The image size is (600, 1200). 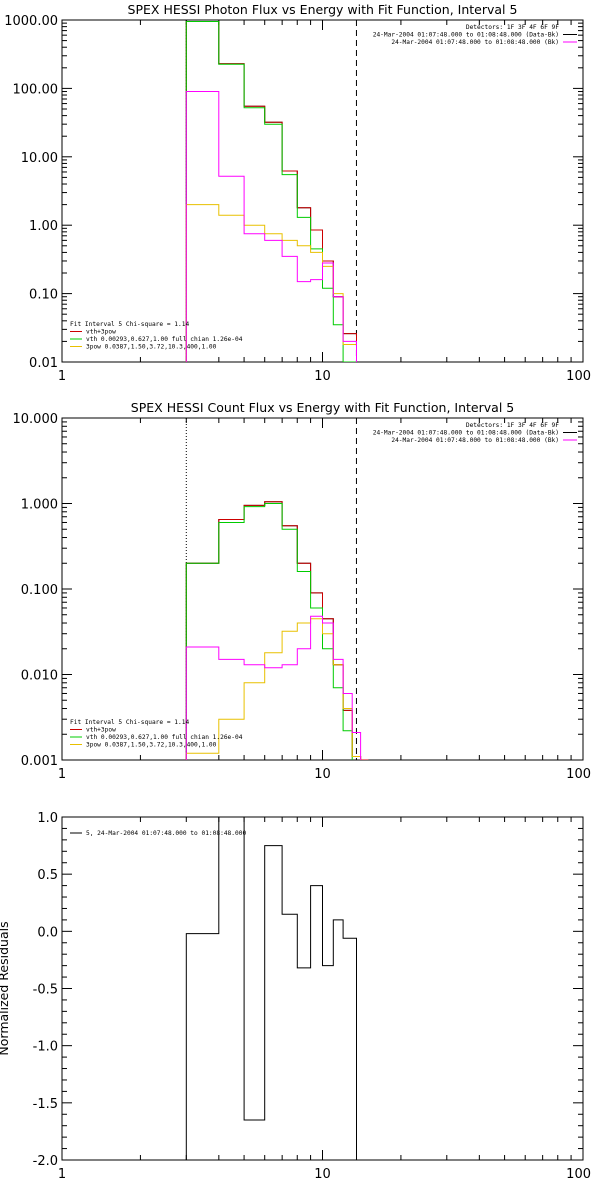 I want to click on y-tick-label: -0.5, so click(x=45, y=990).